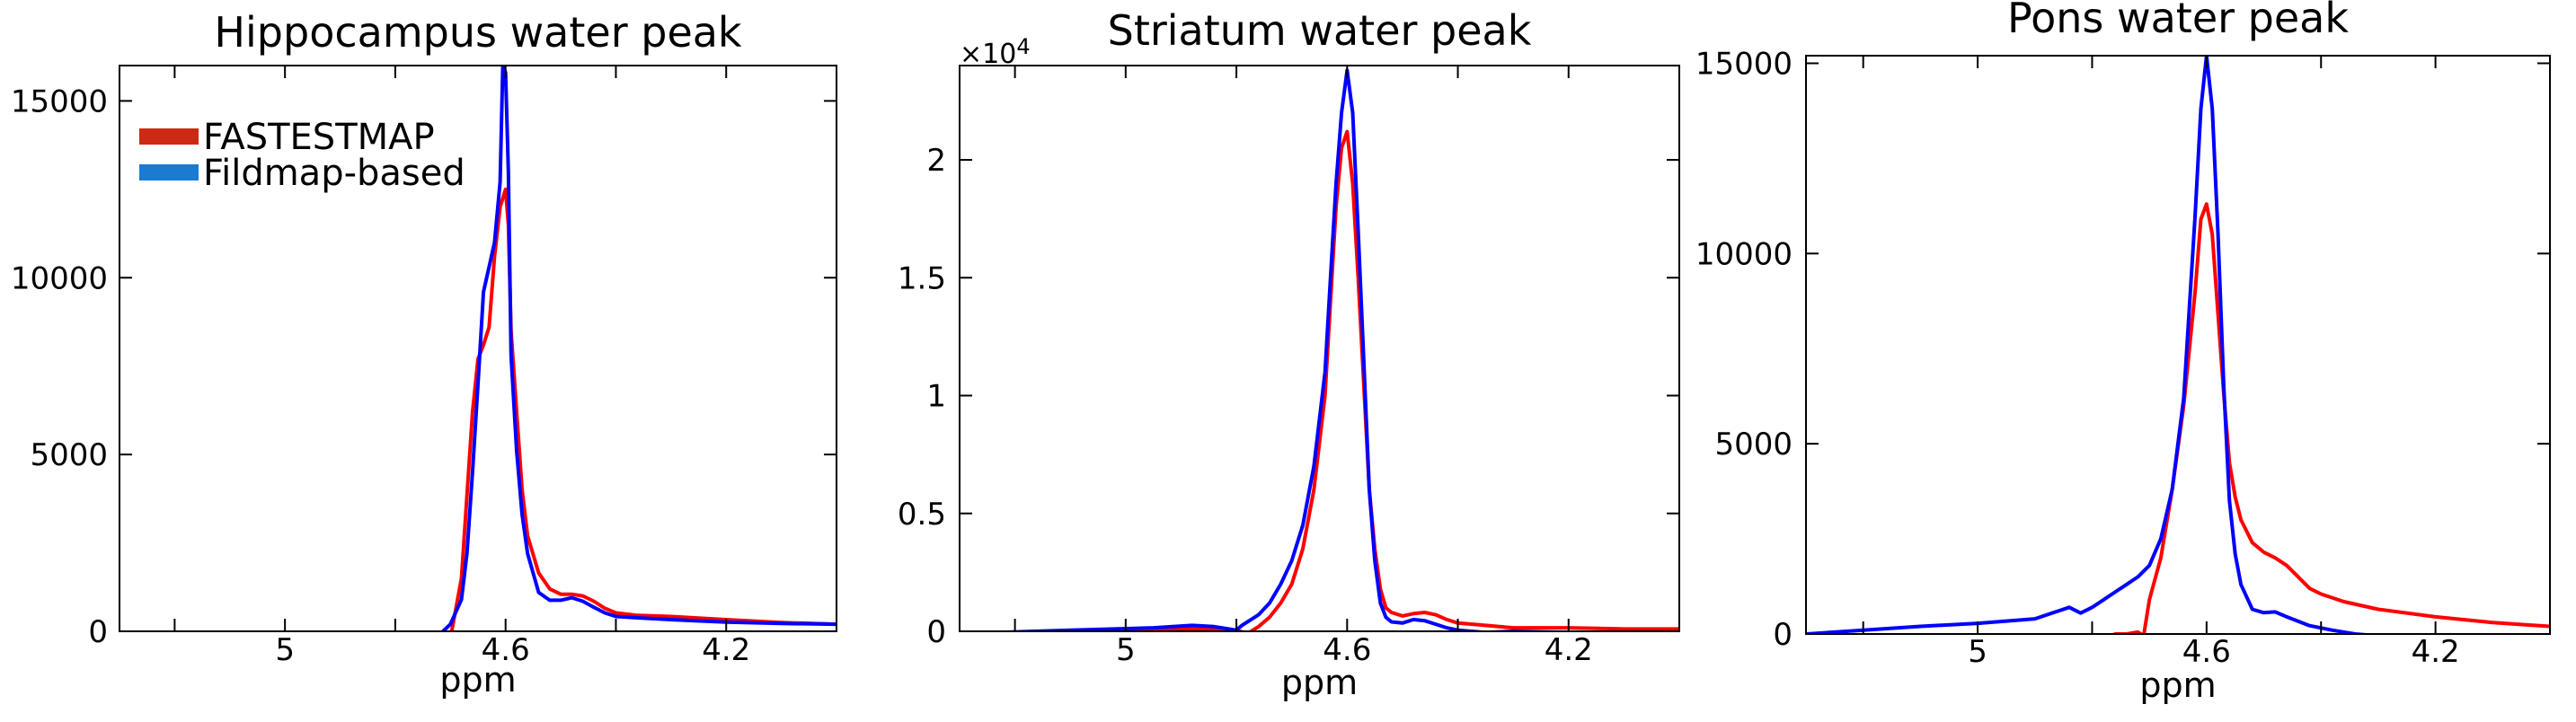 This screenshot has height=722, width=2576. Describe the element at coordinates (1320, 30) in the screenshot. I see `chart-title: Striatum water peak` at that location.